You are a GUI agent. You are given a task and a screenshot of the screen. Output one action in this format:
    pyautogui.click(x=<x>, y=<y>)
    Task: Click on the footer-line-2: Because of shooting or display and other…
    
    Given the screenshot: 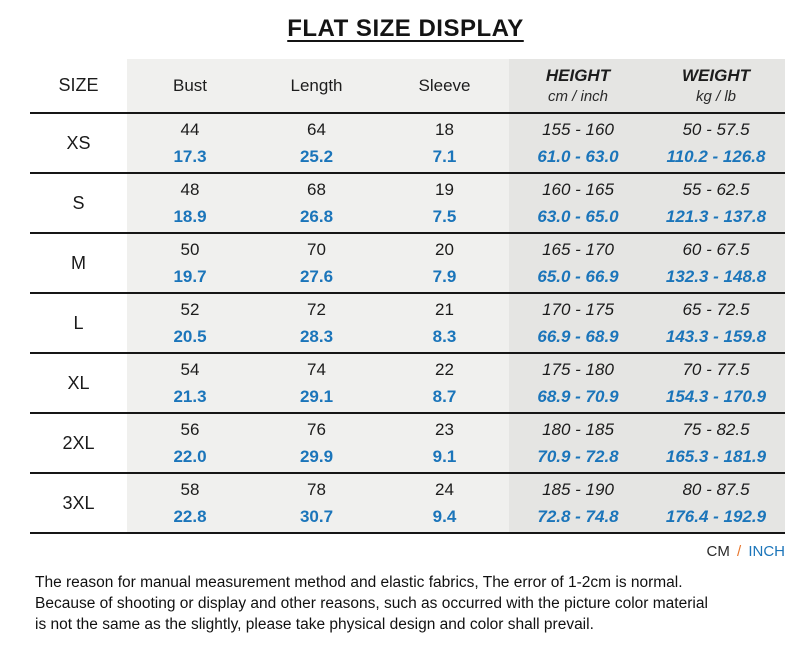 What is the action you would take?
    pyautogui.click(x=371, y=603)
    